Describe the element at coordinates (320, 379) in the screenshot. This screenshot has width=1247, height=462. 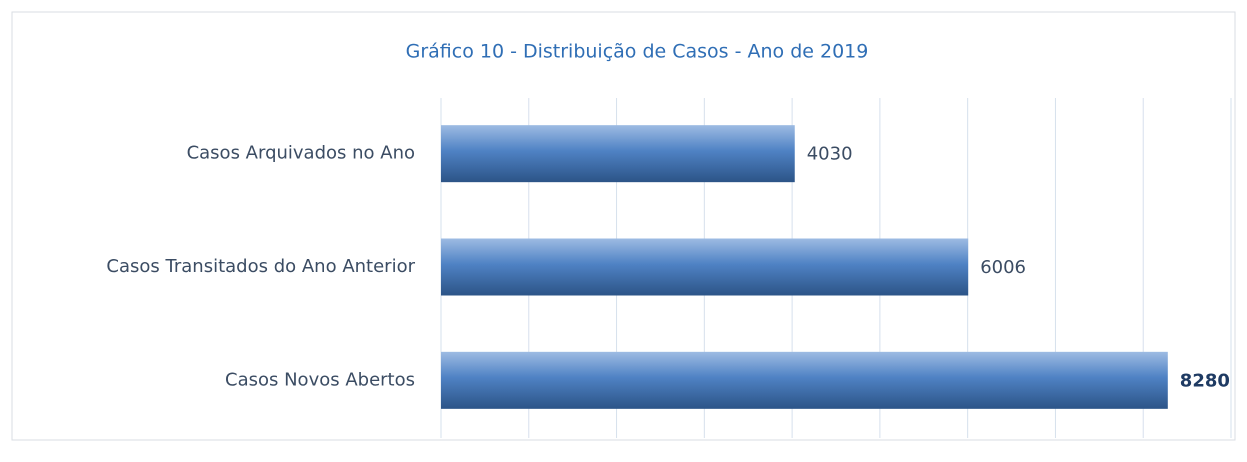
I see `y-tick-label: Casos Novos Abertos` at that location.